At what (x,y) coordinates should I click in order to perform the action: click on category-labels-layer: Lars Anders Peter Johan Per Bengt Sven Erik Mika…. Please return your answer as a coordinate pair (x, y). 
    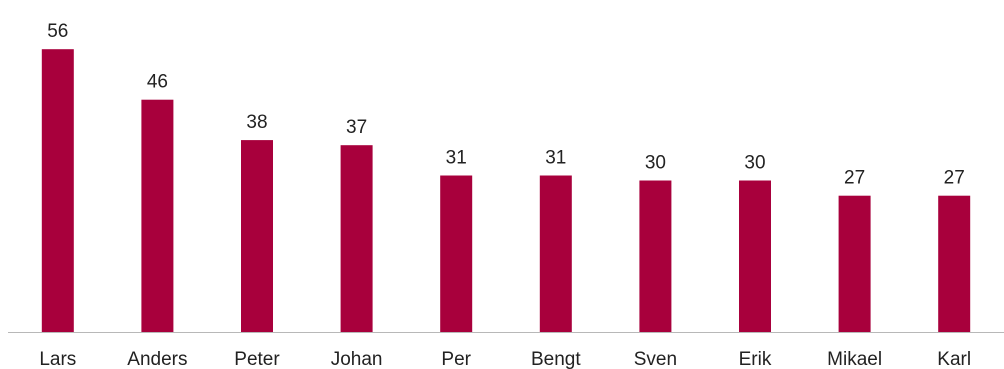
    Looking at the image, I should click on (505, 359).